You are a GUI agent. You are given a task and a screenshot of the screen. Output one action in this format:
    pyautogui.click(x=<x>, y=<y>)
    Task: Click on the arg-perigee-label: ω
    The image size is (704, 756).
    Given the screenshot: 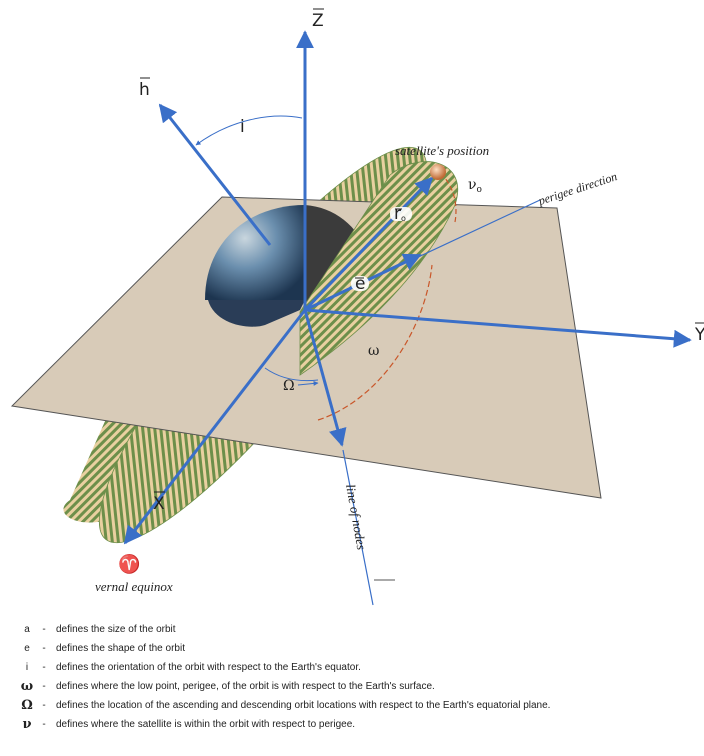 What is the action you would take?
    pyautogui.click(x=373, y=351)
    